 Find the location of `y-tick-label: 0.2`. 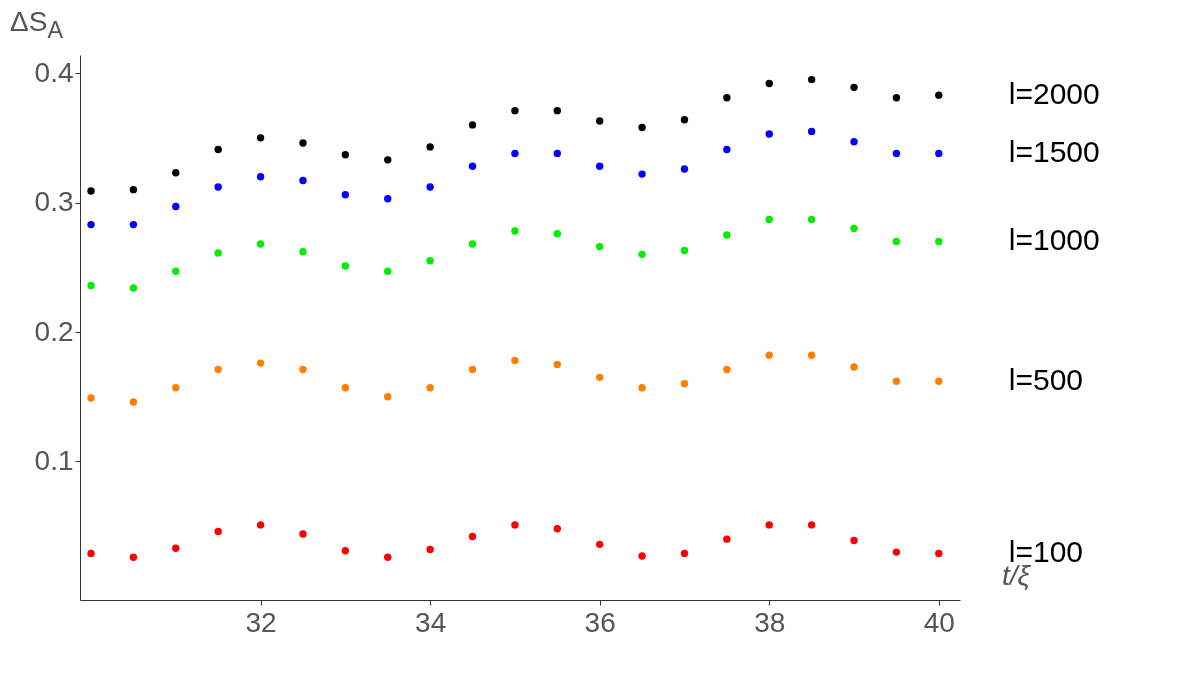

y-tick-label: 0.2 is located at coordinates (54, 331).